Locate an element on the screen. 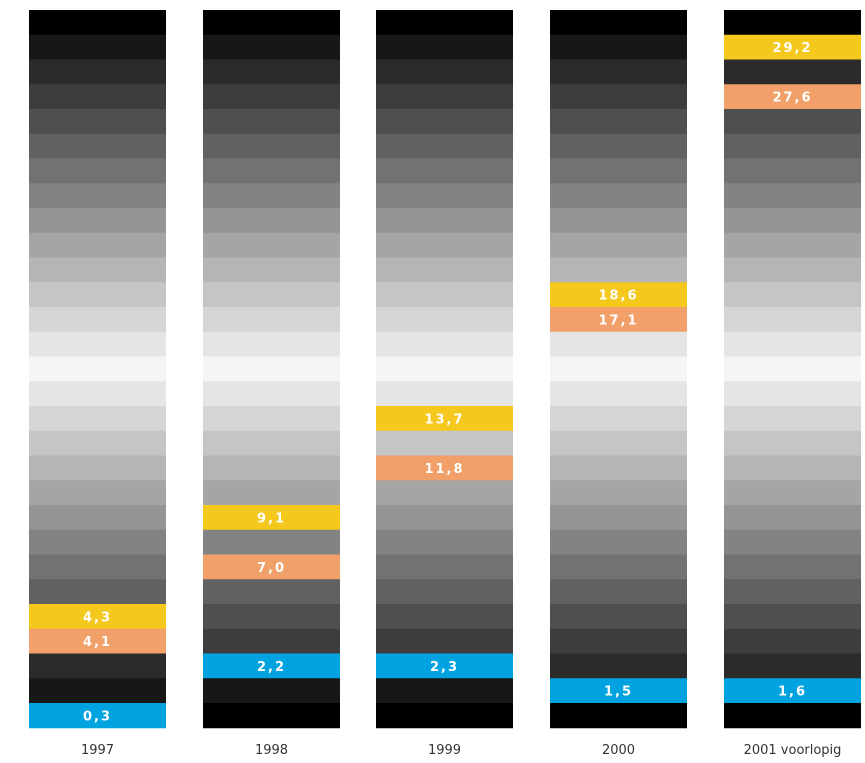 The image size is (865, 763). value-label-3-2: 1,5 is located at coordinates (618, 692).